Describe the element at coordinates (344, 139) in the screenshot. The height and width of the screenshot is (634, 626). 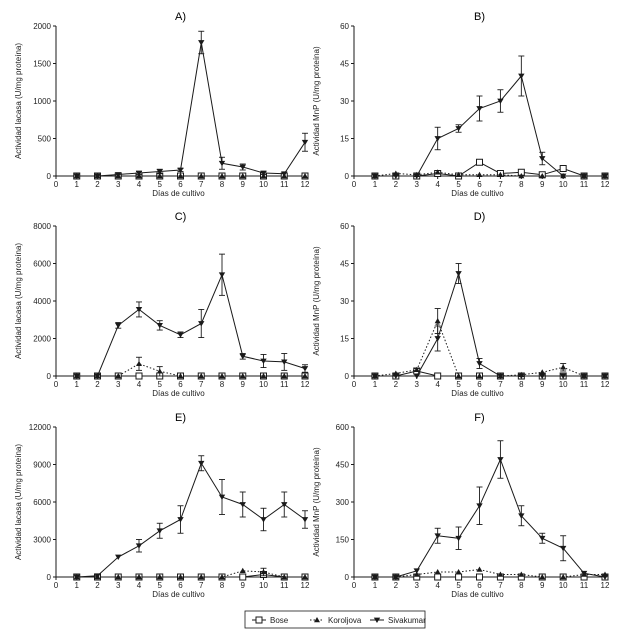
I see `y-tick-label: 15` at that location.